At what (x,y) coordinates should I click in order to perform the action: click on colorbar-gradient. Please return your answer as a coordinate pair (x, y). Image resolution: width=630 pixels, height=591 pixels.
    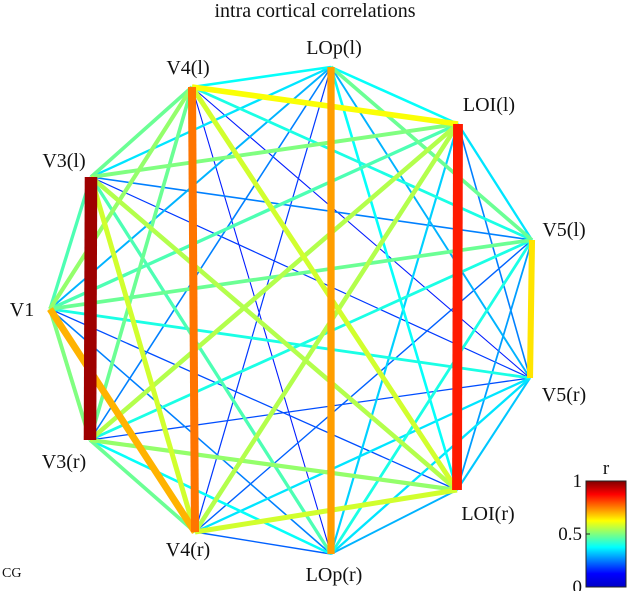
    Looking at the image, I should click on (606, 534).